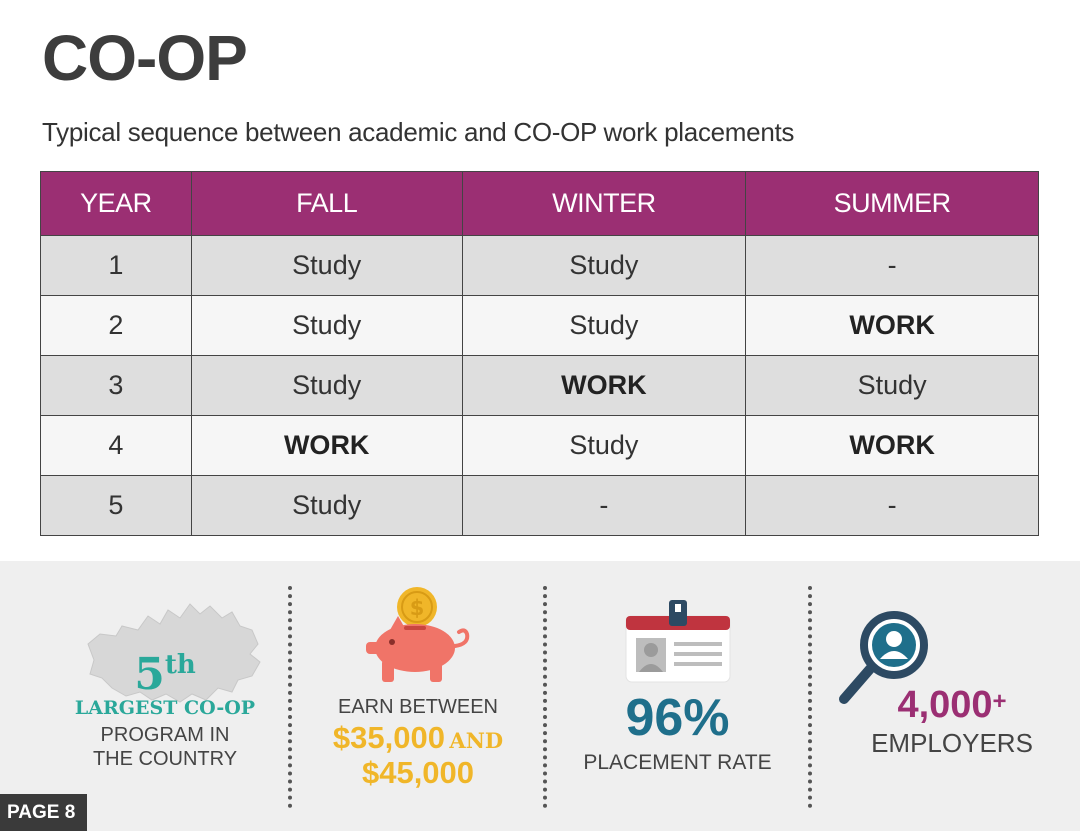 This screenshot has height=831, width=1080. Describe the element at coordinates (388, 737) in the screenshot. I see `earn-amount1: $35,000` at that location.